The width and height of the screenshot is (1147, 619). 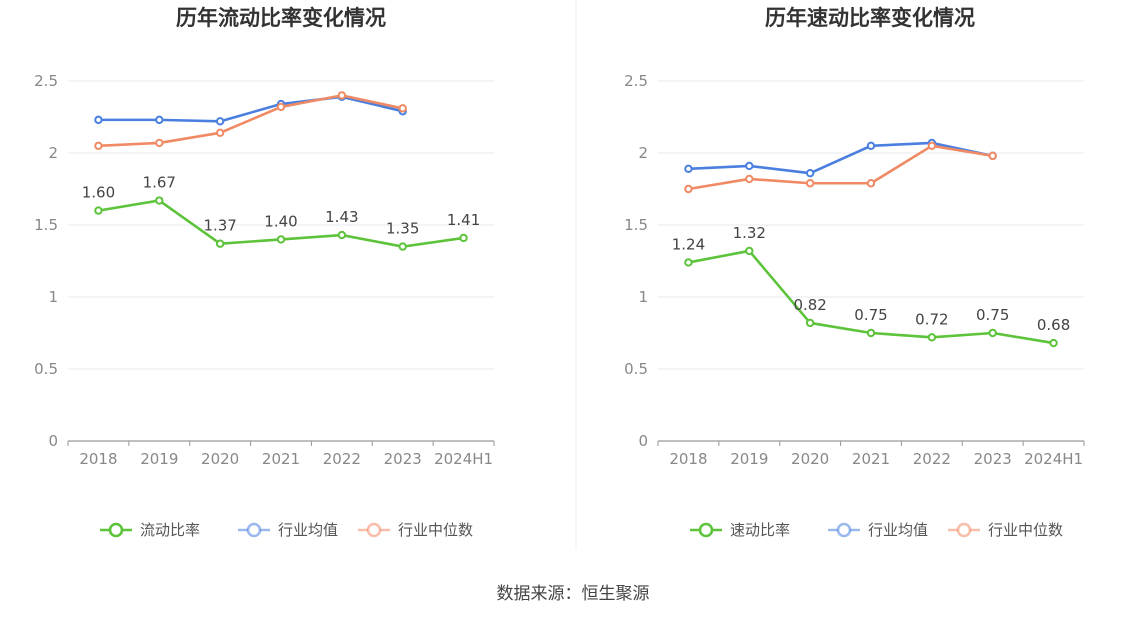 I want to click on legend-item-1: 速动比率, so click(x=740, y=530).